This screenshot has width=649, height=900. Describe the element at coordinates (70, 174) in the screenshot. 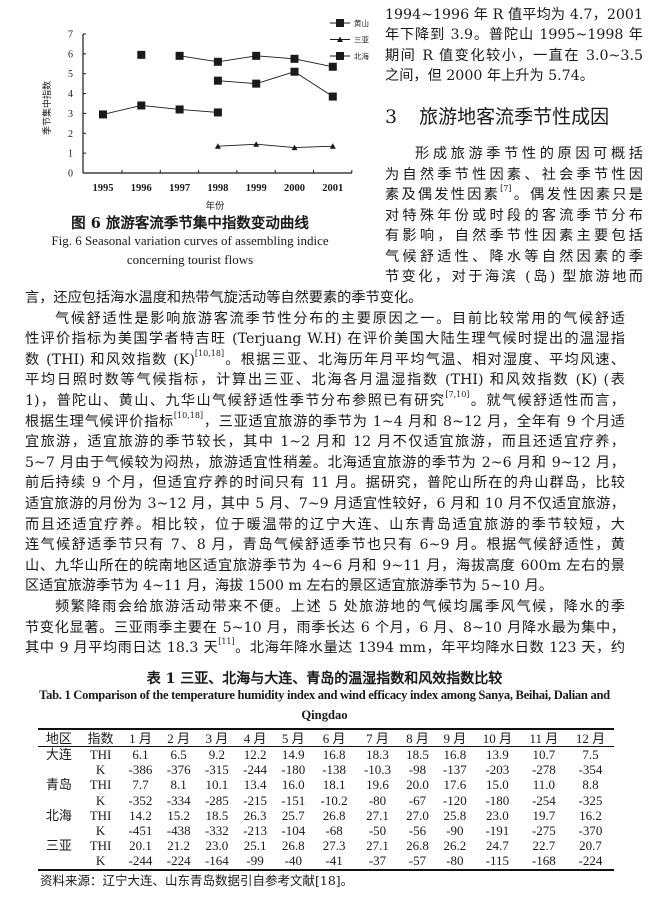

I see `y-tick-label: 0` at that location.